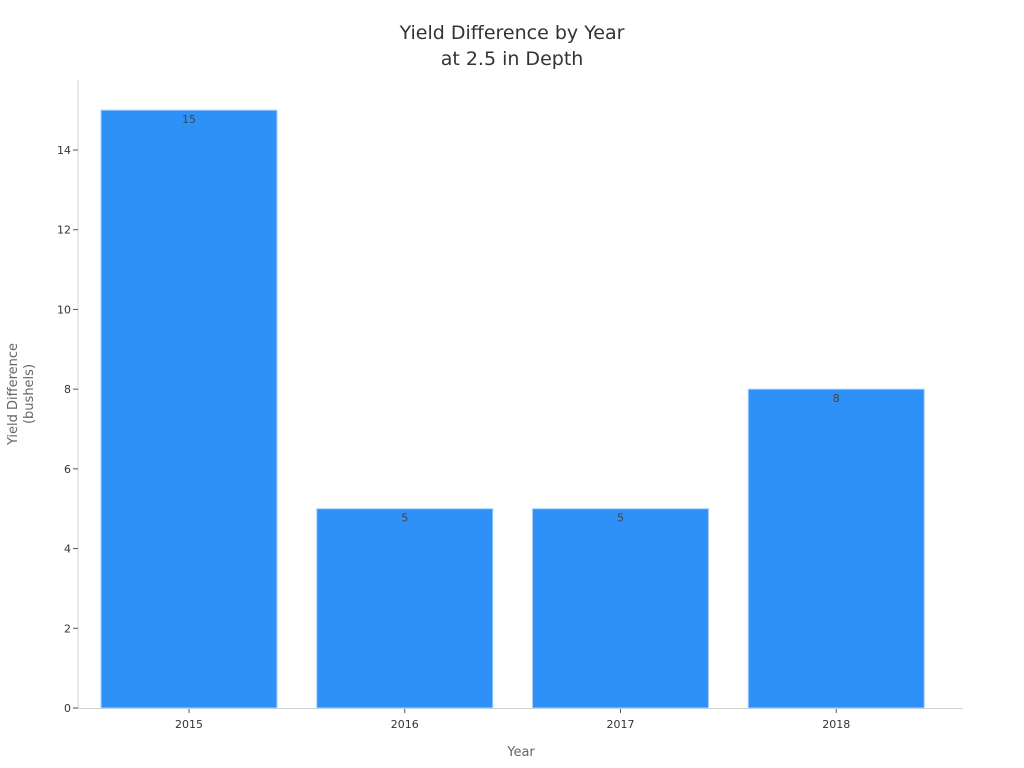 This screenshot has width=1024, height=768. Describe the element at coordinates (64, 150) in the screenshot. I see `y-tick-label: 14` at that location.